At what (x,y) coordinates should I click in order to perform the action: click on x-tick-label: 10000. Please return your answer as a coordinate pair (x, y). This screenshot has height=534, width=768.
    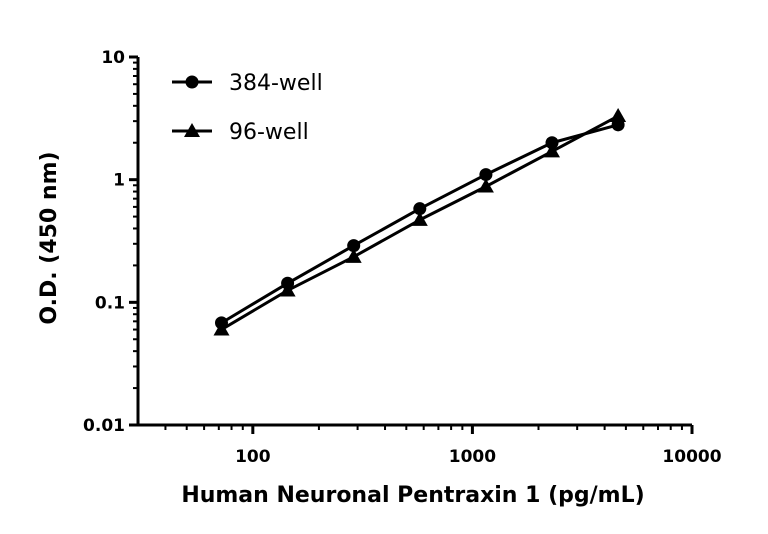
    Looking at the image, I should click on (691, 457).